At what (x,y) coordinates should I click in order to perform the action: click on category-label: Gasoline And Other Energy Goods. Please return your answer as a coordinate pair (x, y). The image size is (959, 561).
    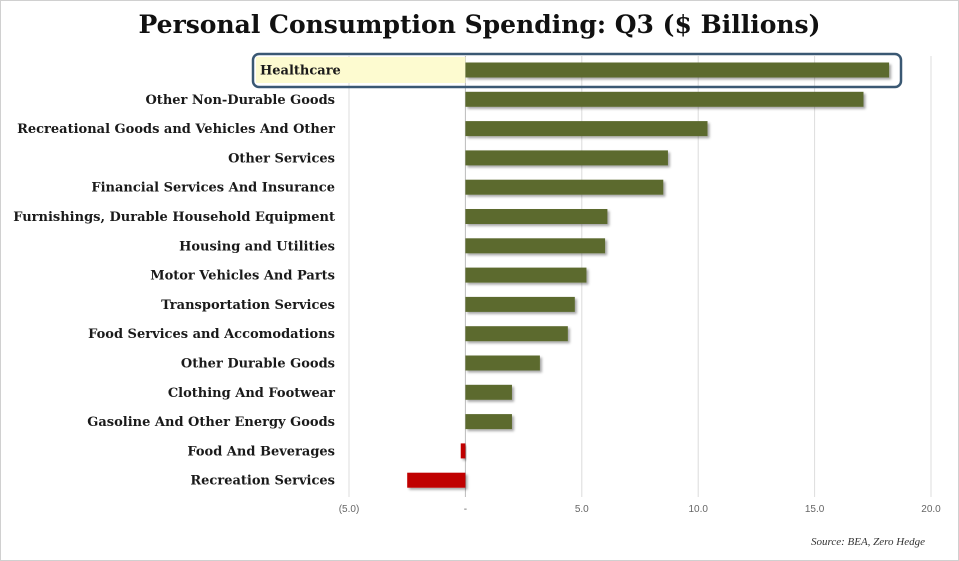
    Looking at the image, I should click on (211, 422).